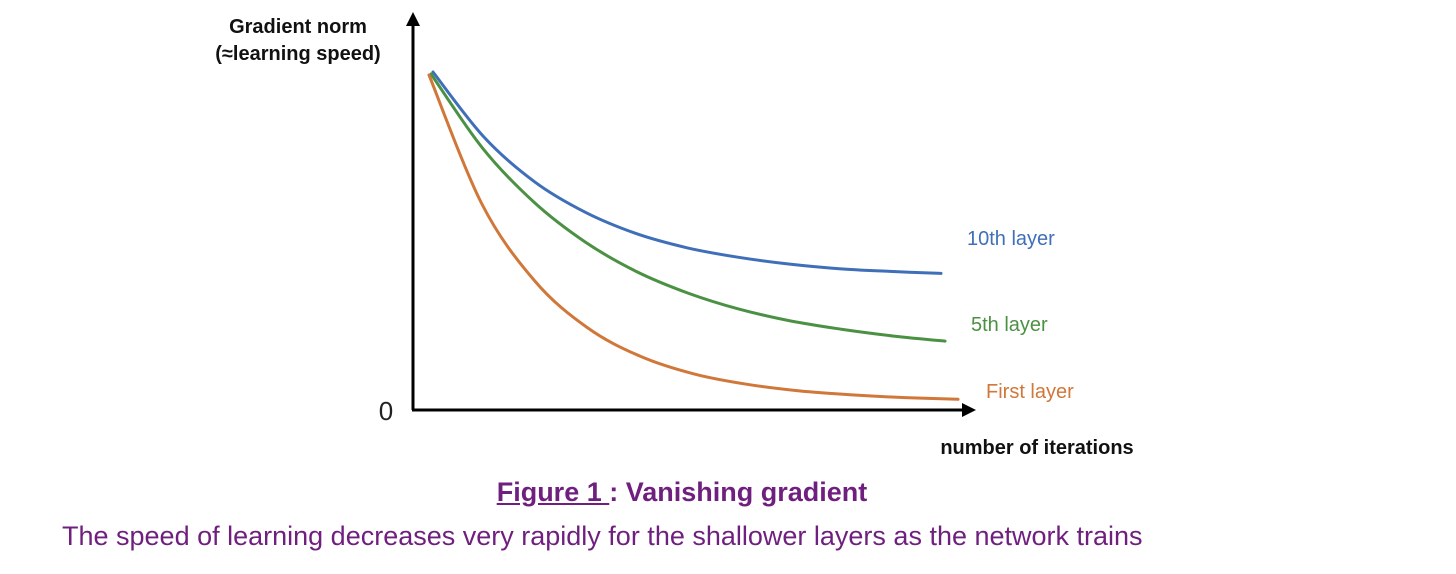  What do you see at coordinates (553, 492) in the screenshot?
I see `figure-number: Figure 1` at bounding box center [553, 492].